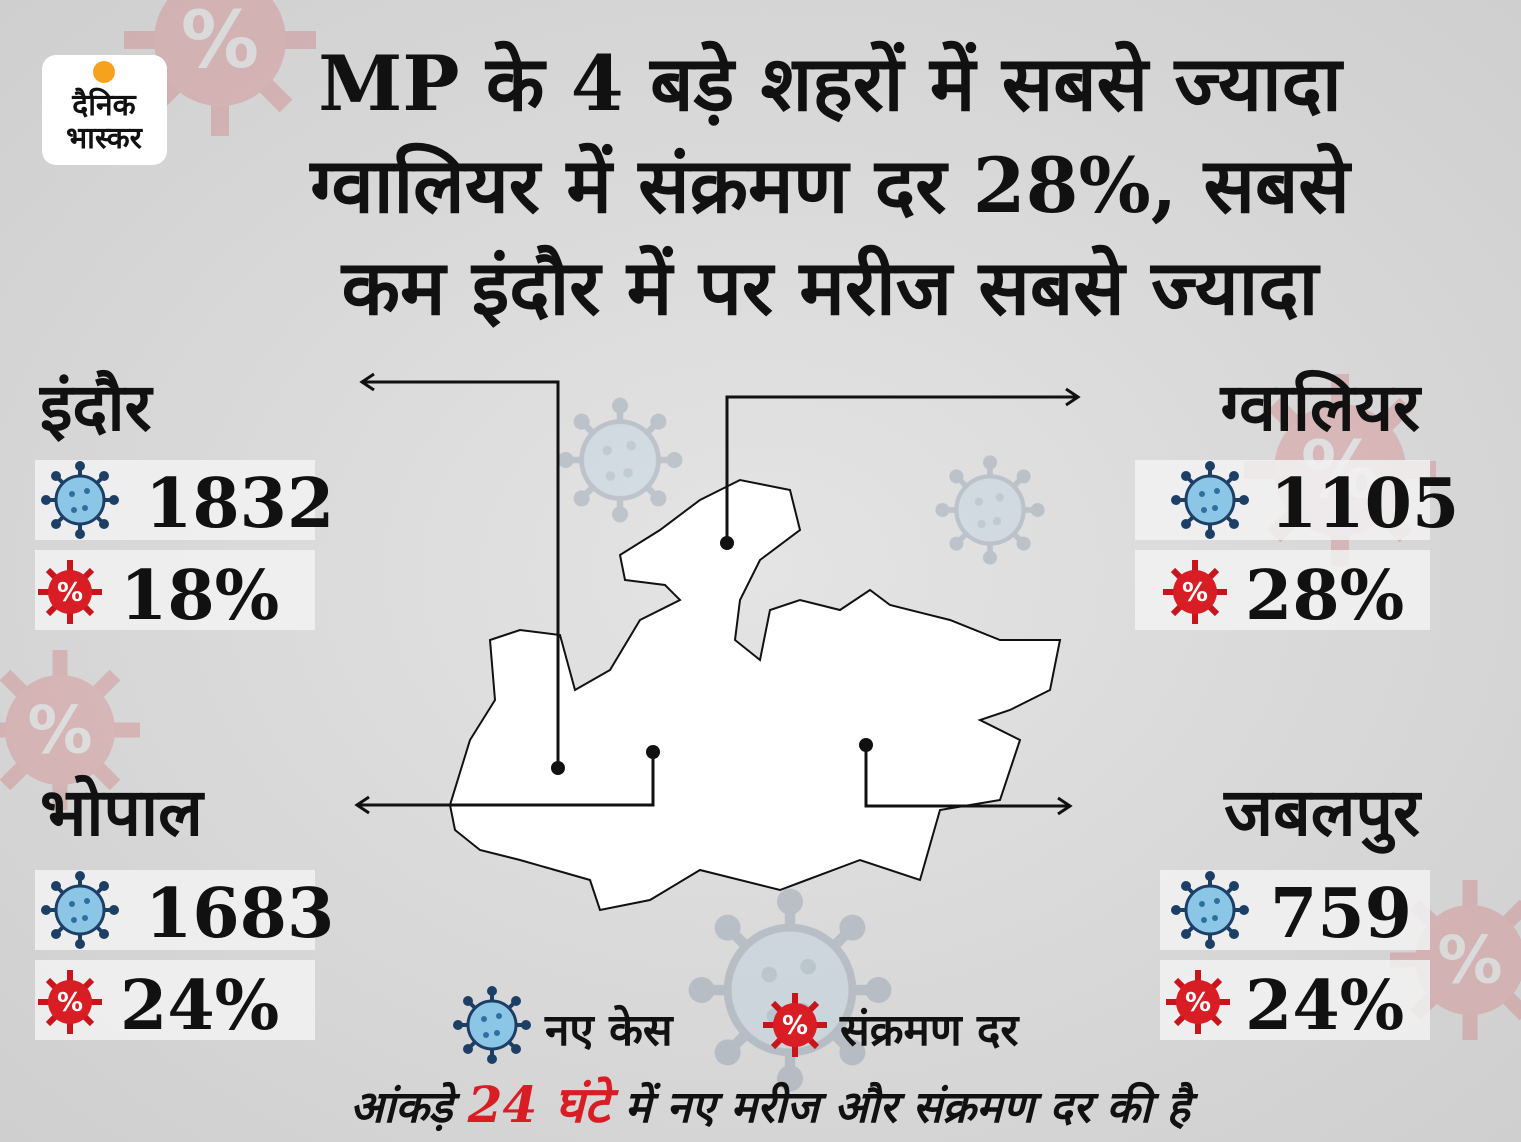 Image resolution: width=1521 pixels, height=1142 pixels. Describe the element at coordinates (1324, 596) in the screenshot. I see `rate-value: 28%` at that location.